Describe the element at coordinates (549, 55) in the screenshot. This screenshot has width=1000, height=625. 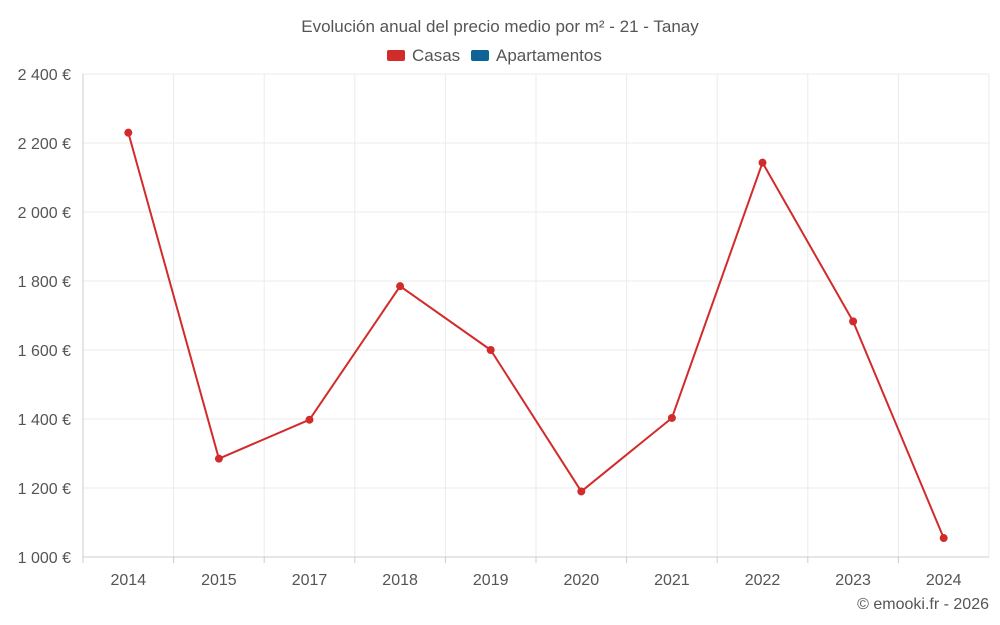
I see `legend-label-apartamentos: Apartamentos` at that location.